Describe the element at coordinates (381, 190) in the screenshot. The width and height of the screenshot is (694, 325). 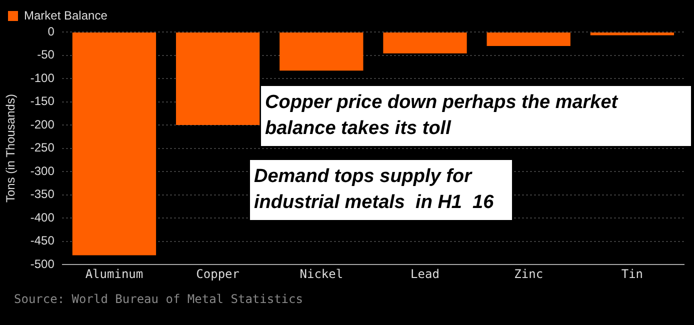
I see `callout-box: Demand tops supply for industrial metals in H1 16` at that location.